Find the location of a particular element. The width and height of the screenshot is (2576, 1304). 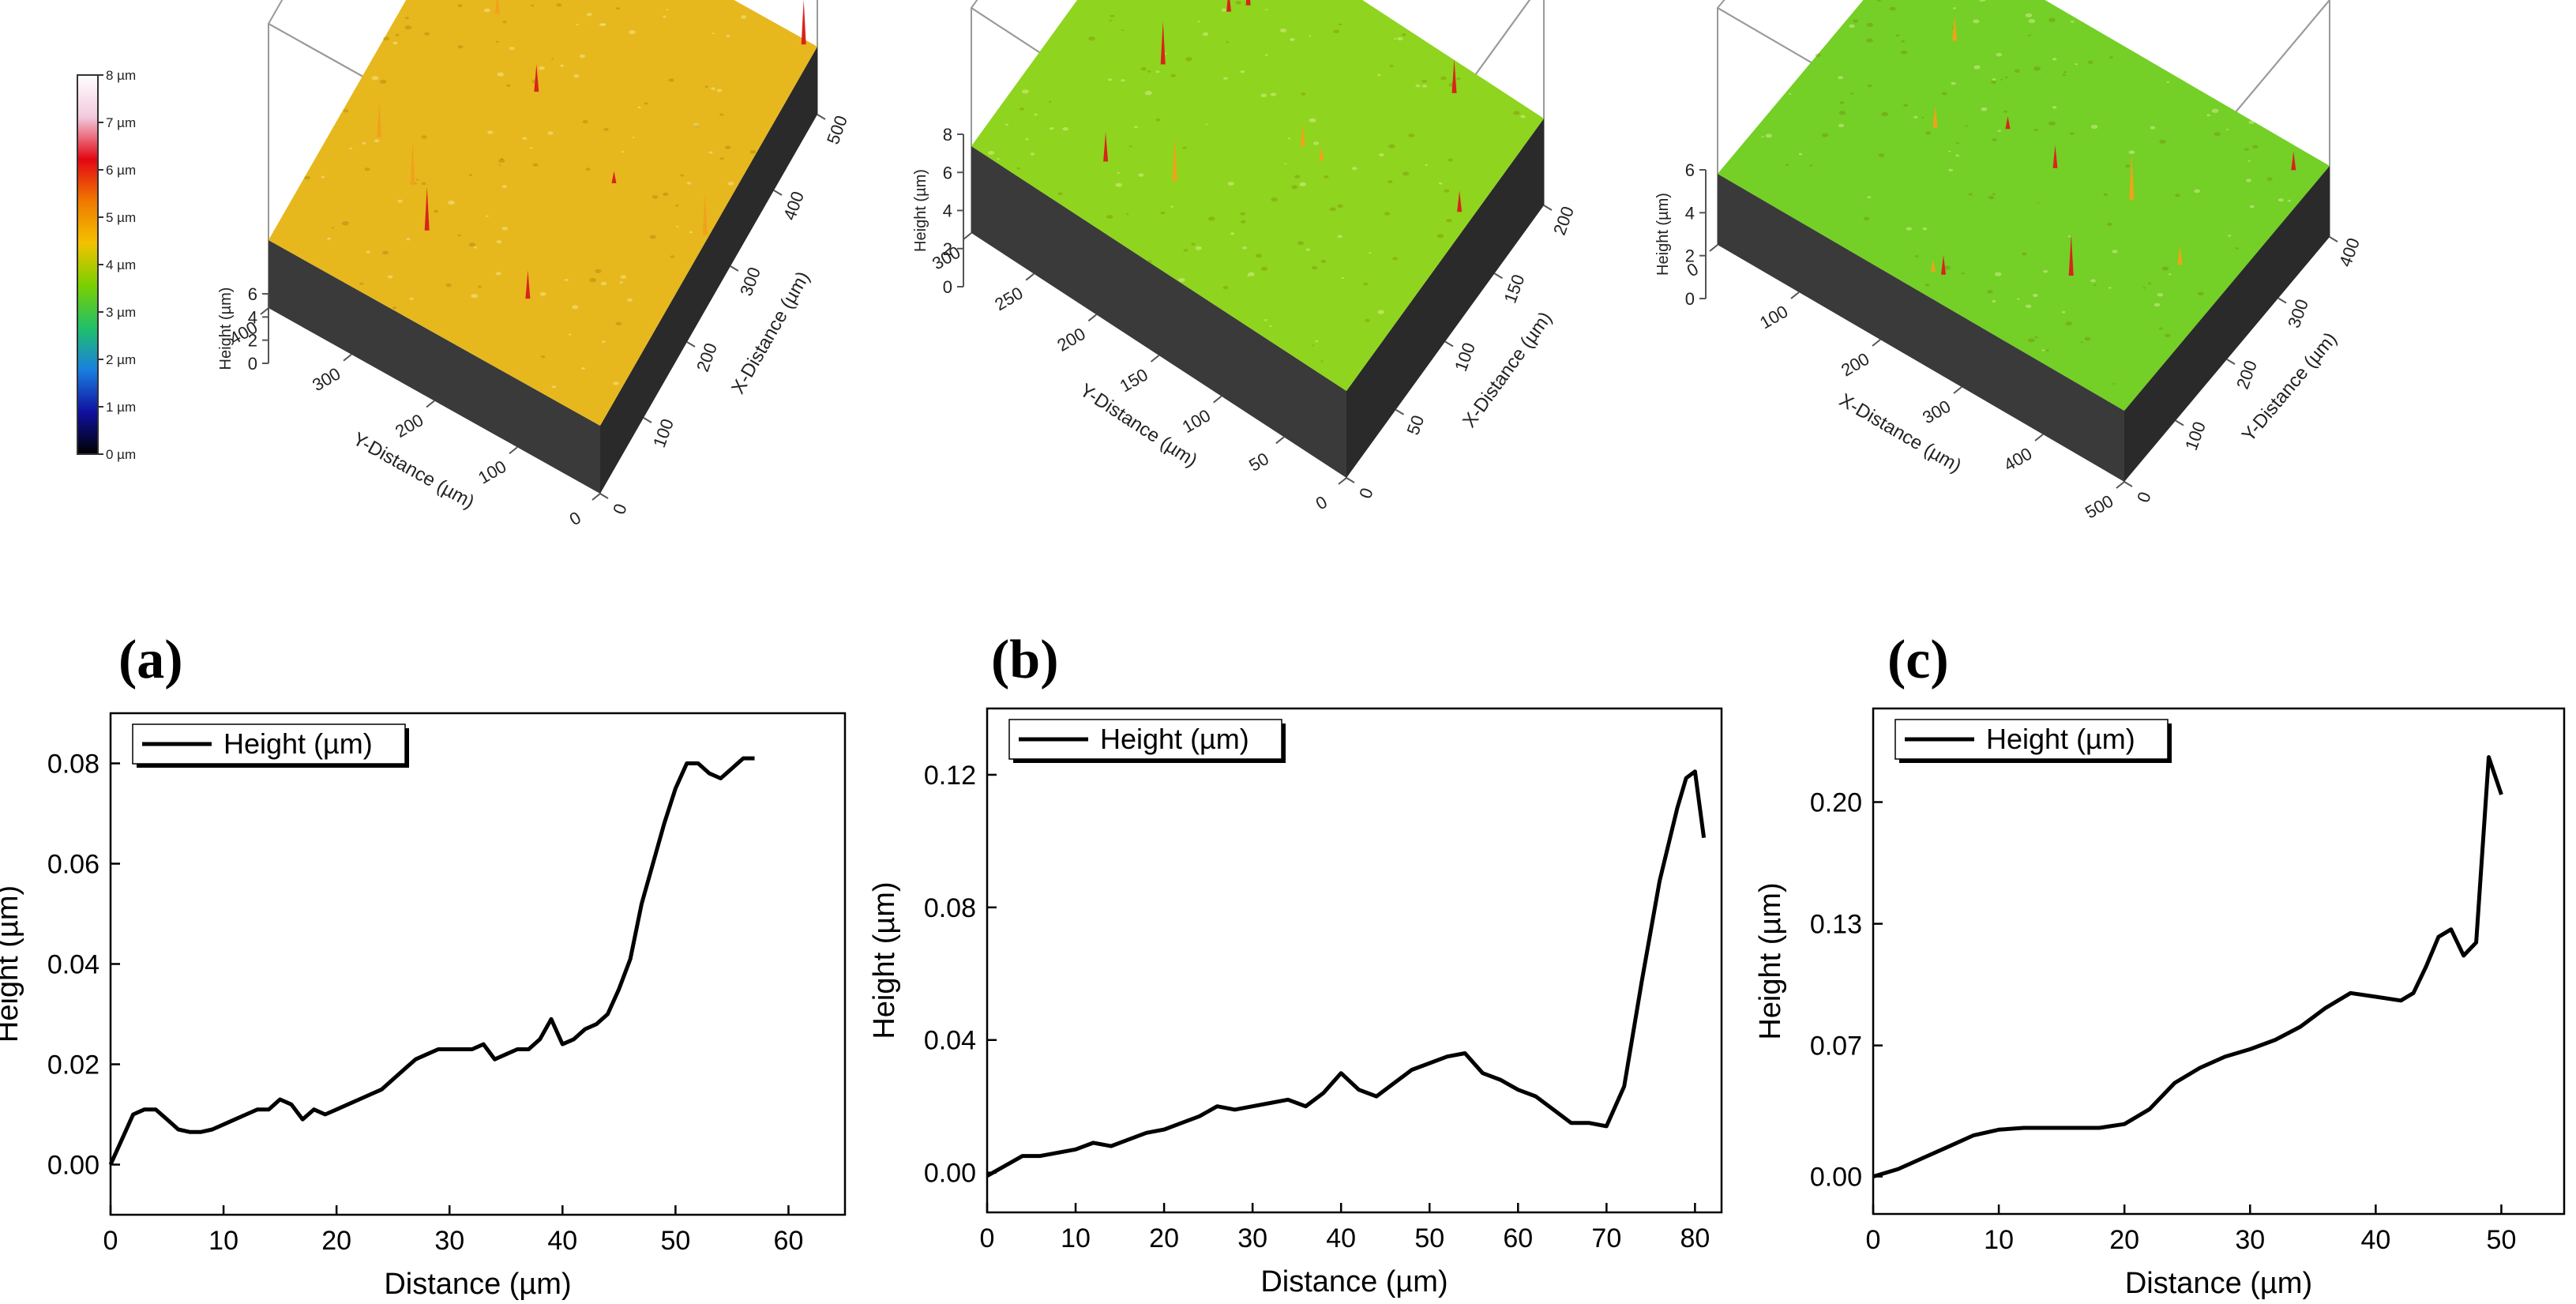

colorbar-tick-label: 3 µm is located at coordinates (121, 312).